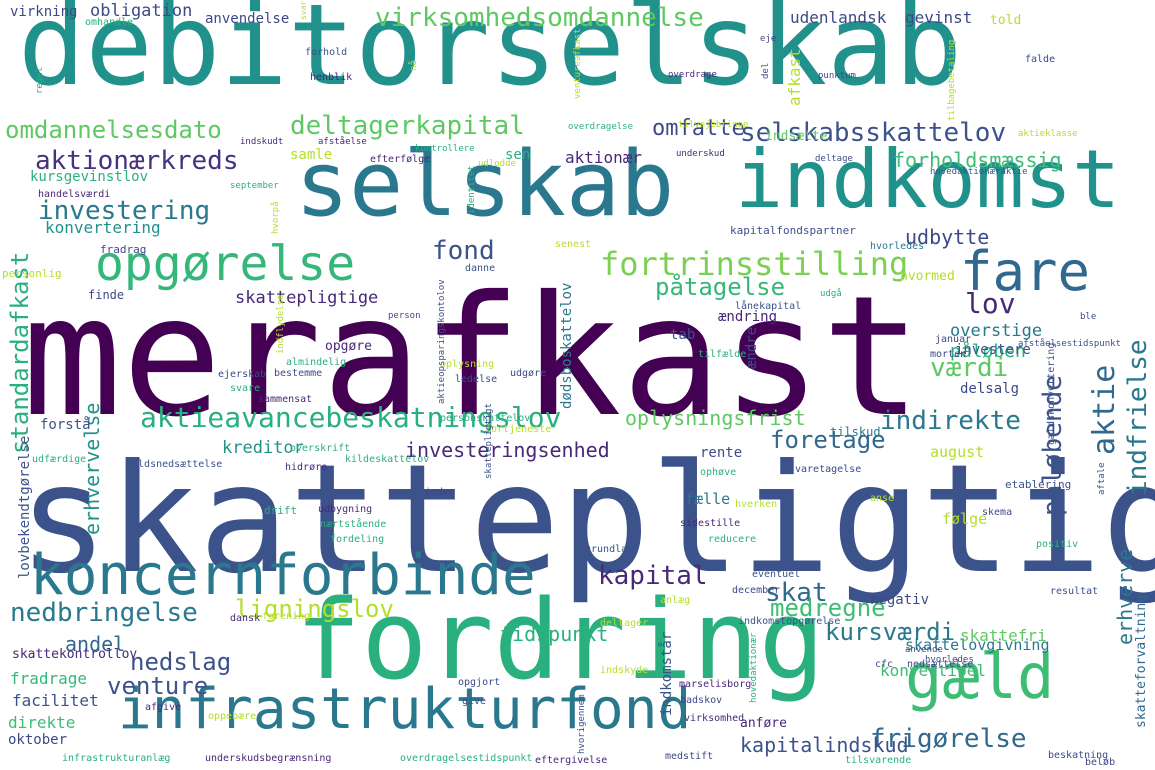 Image resolution: width=1155 pixels, height=770 pixels. What do you see at coordinates (480, 268) in the screenshot?
I see `cloud-word-danne: danne` at bounding box center [480, 268].